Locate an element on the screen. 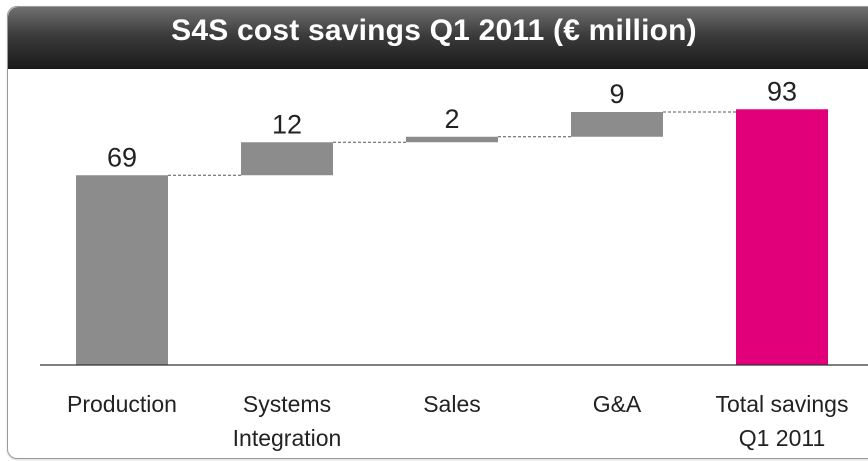 This screenshot has width=868, height=461. category-label-2-0: Sales is located at coordinates (452, 404).